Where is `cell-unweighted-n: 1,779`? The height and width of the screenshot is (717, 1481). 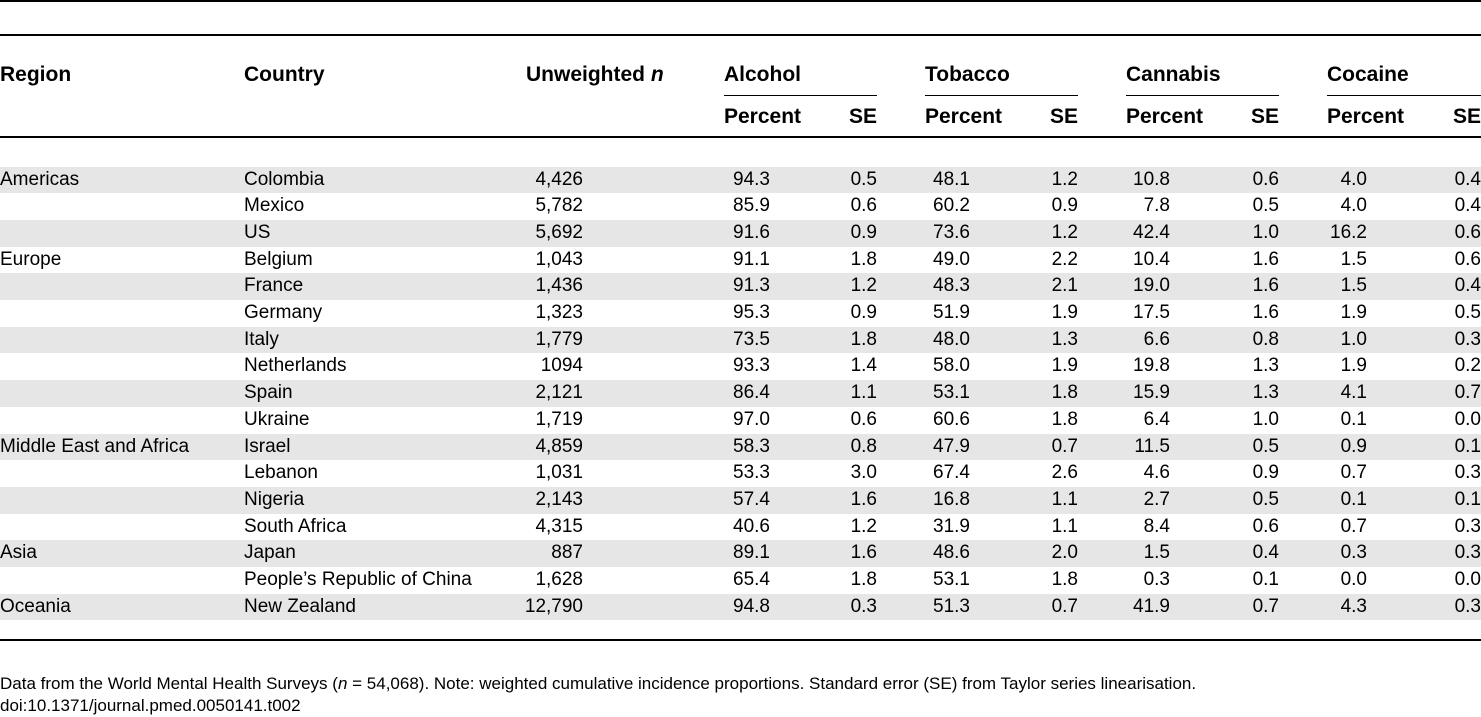
cell-unweighted-n: 1,779 is located at coordinates (559, 339).